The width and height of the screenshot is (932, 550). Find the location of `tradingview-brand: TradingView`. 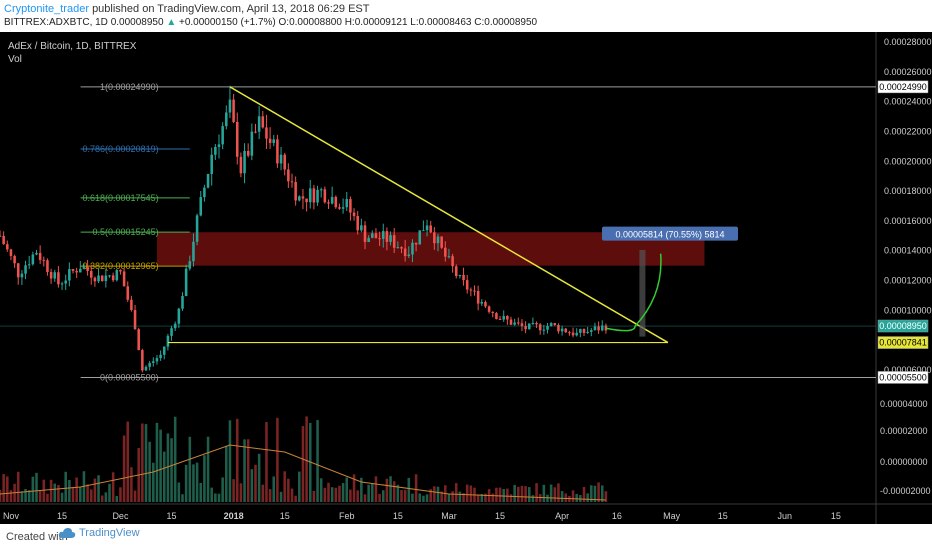

tradingview-brand: TradingView is located at coordinates (99, 533).